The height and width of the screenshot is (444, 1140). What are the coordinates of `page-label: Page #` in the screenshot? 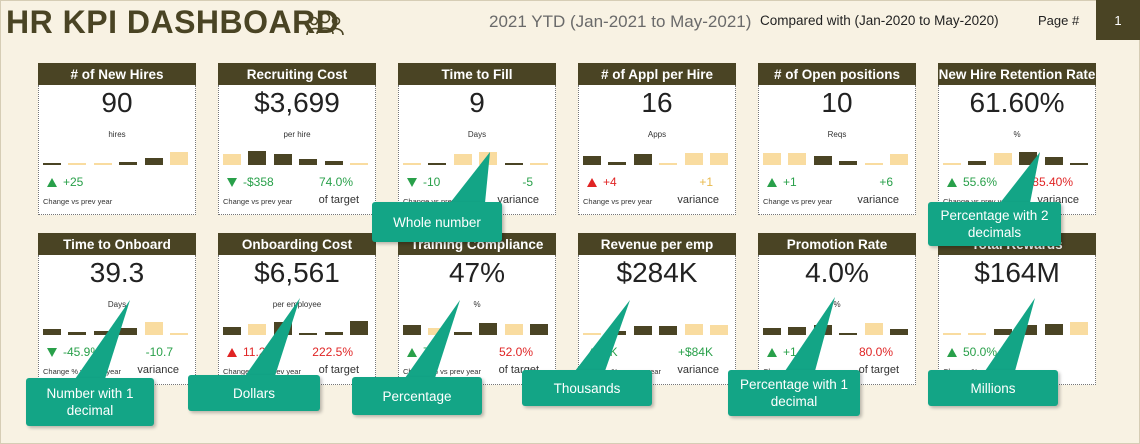 It's located at (1059, 20).